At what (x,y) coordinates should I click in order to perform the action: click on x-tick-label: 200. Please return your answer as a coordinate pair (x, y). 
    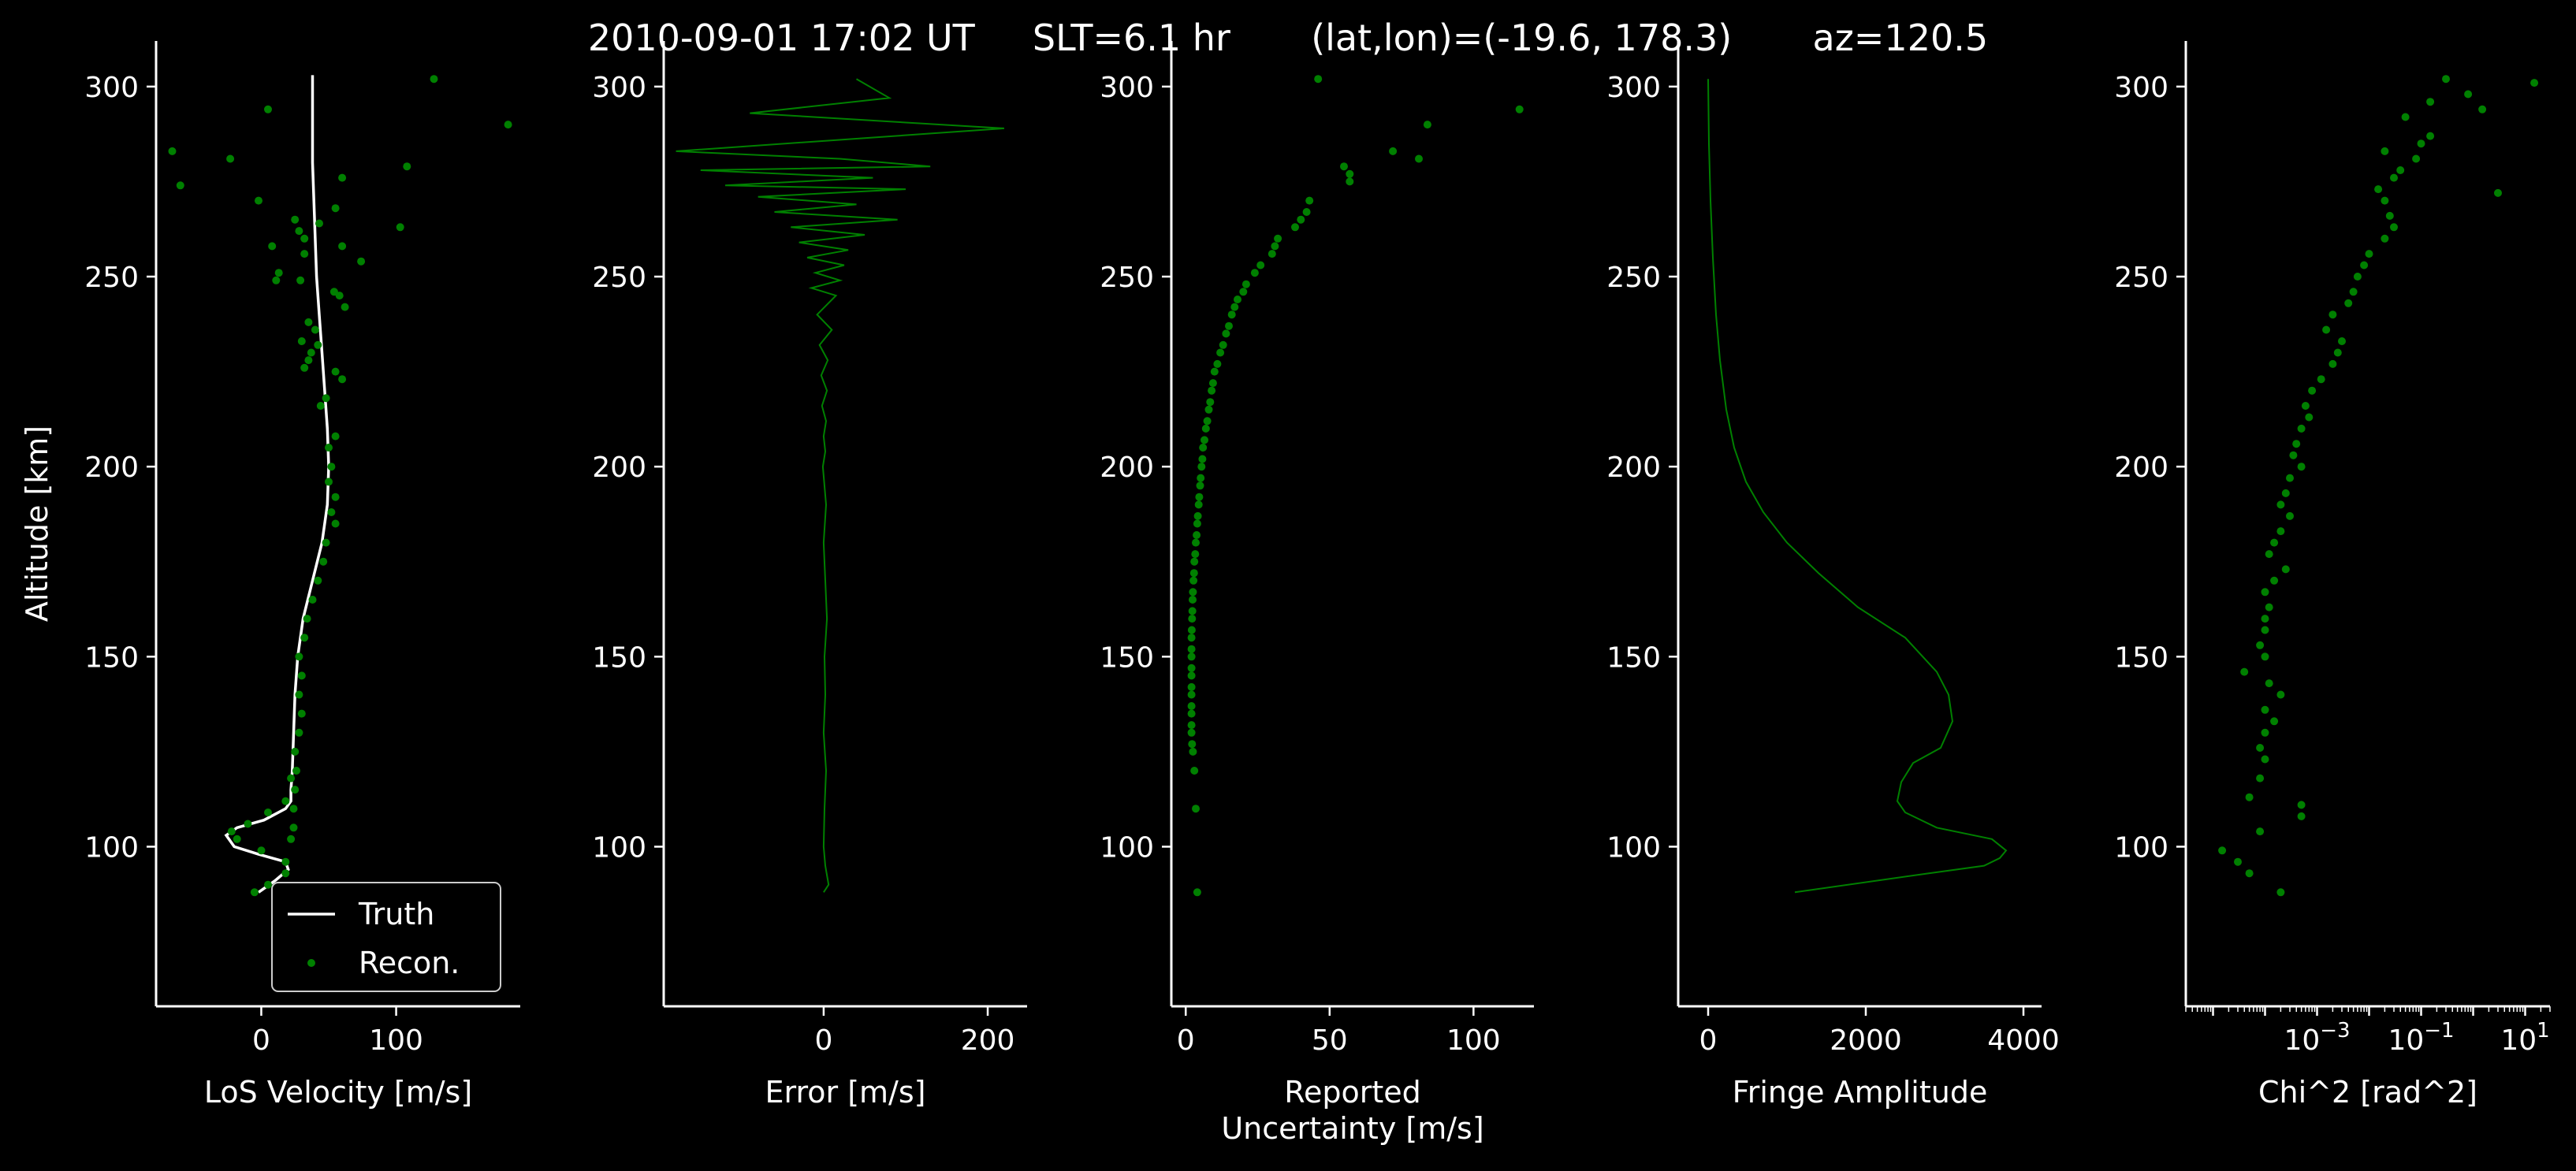
    Looking at the image, I should click on (988, 1040).